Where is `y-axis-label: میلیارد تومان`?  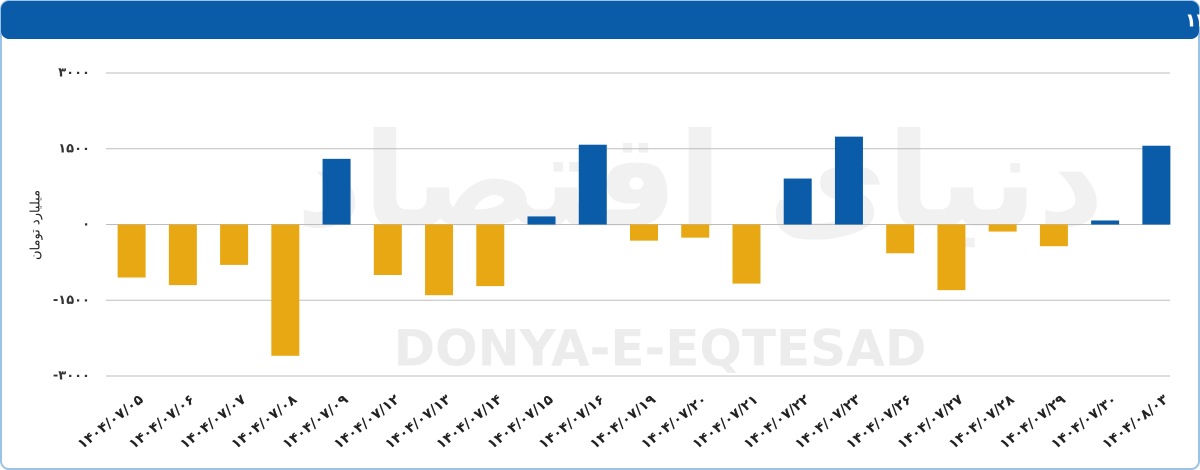 y-axis-label: میلیارد تومان is located at coordinates (36, 225).